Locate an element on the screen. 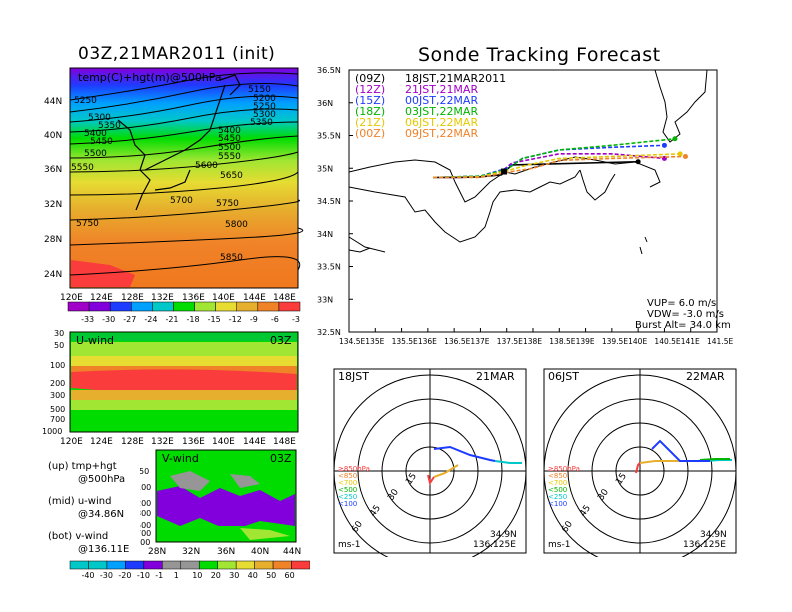 Image resolution: width=792 pixels, height=612 pixels. colorbar-label: -27 is located at coordinates (129, 319).